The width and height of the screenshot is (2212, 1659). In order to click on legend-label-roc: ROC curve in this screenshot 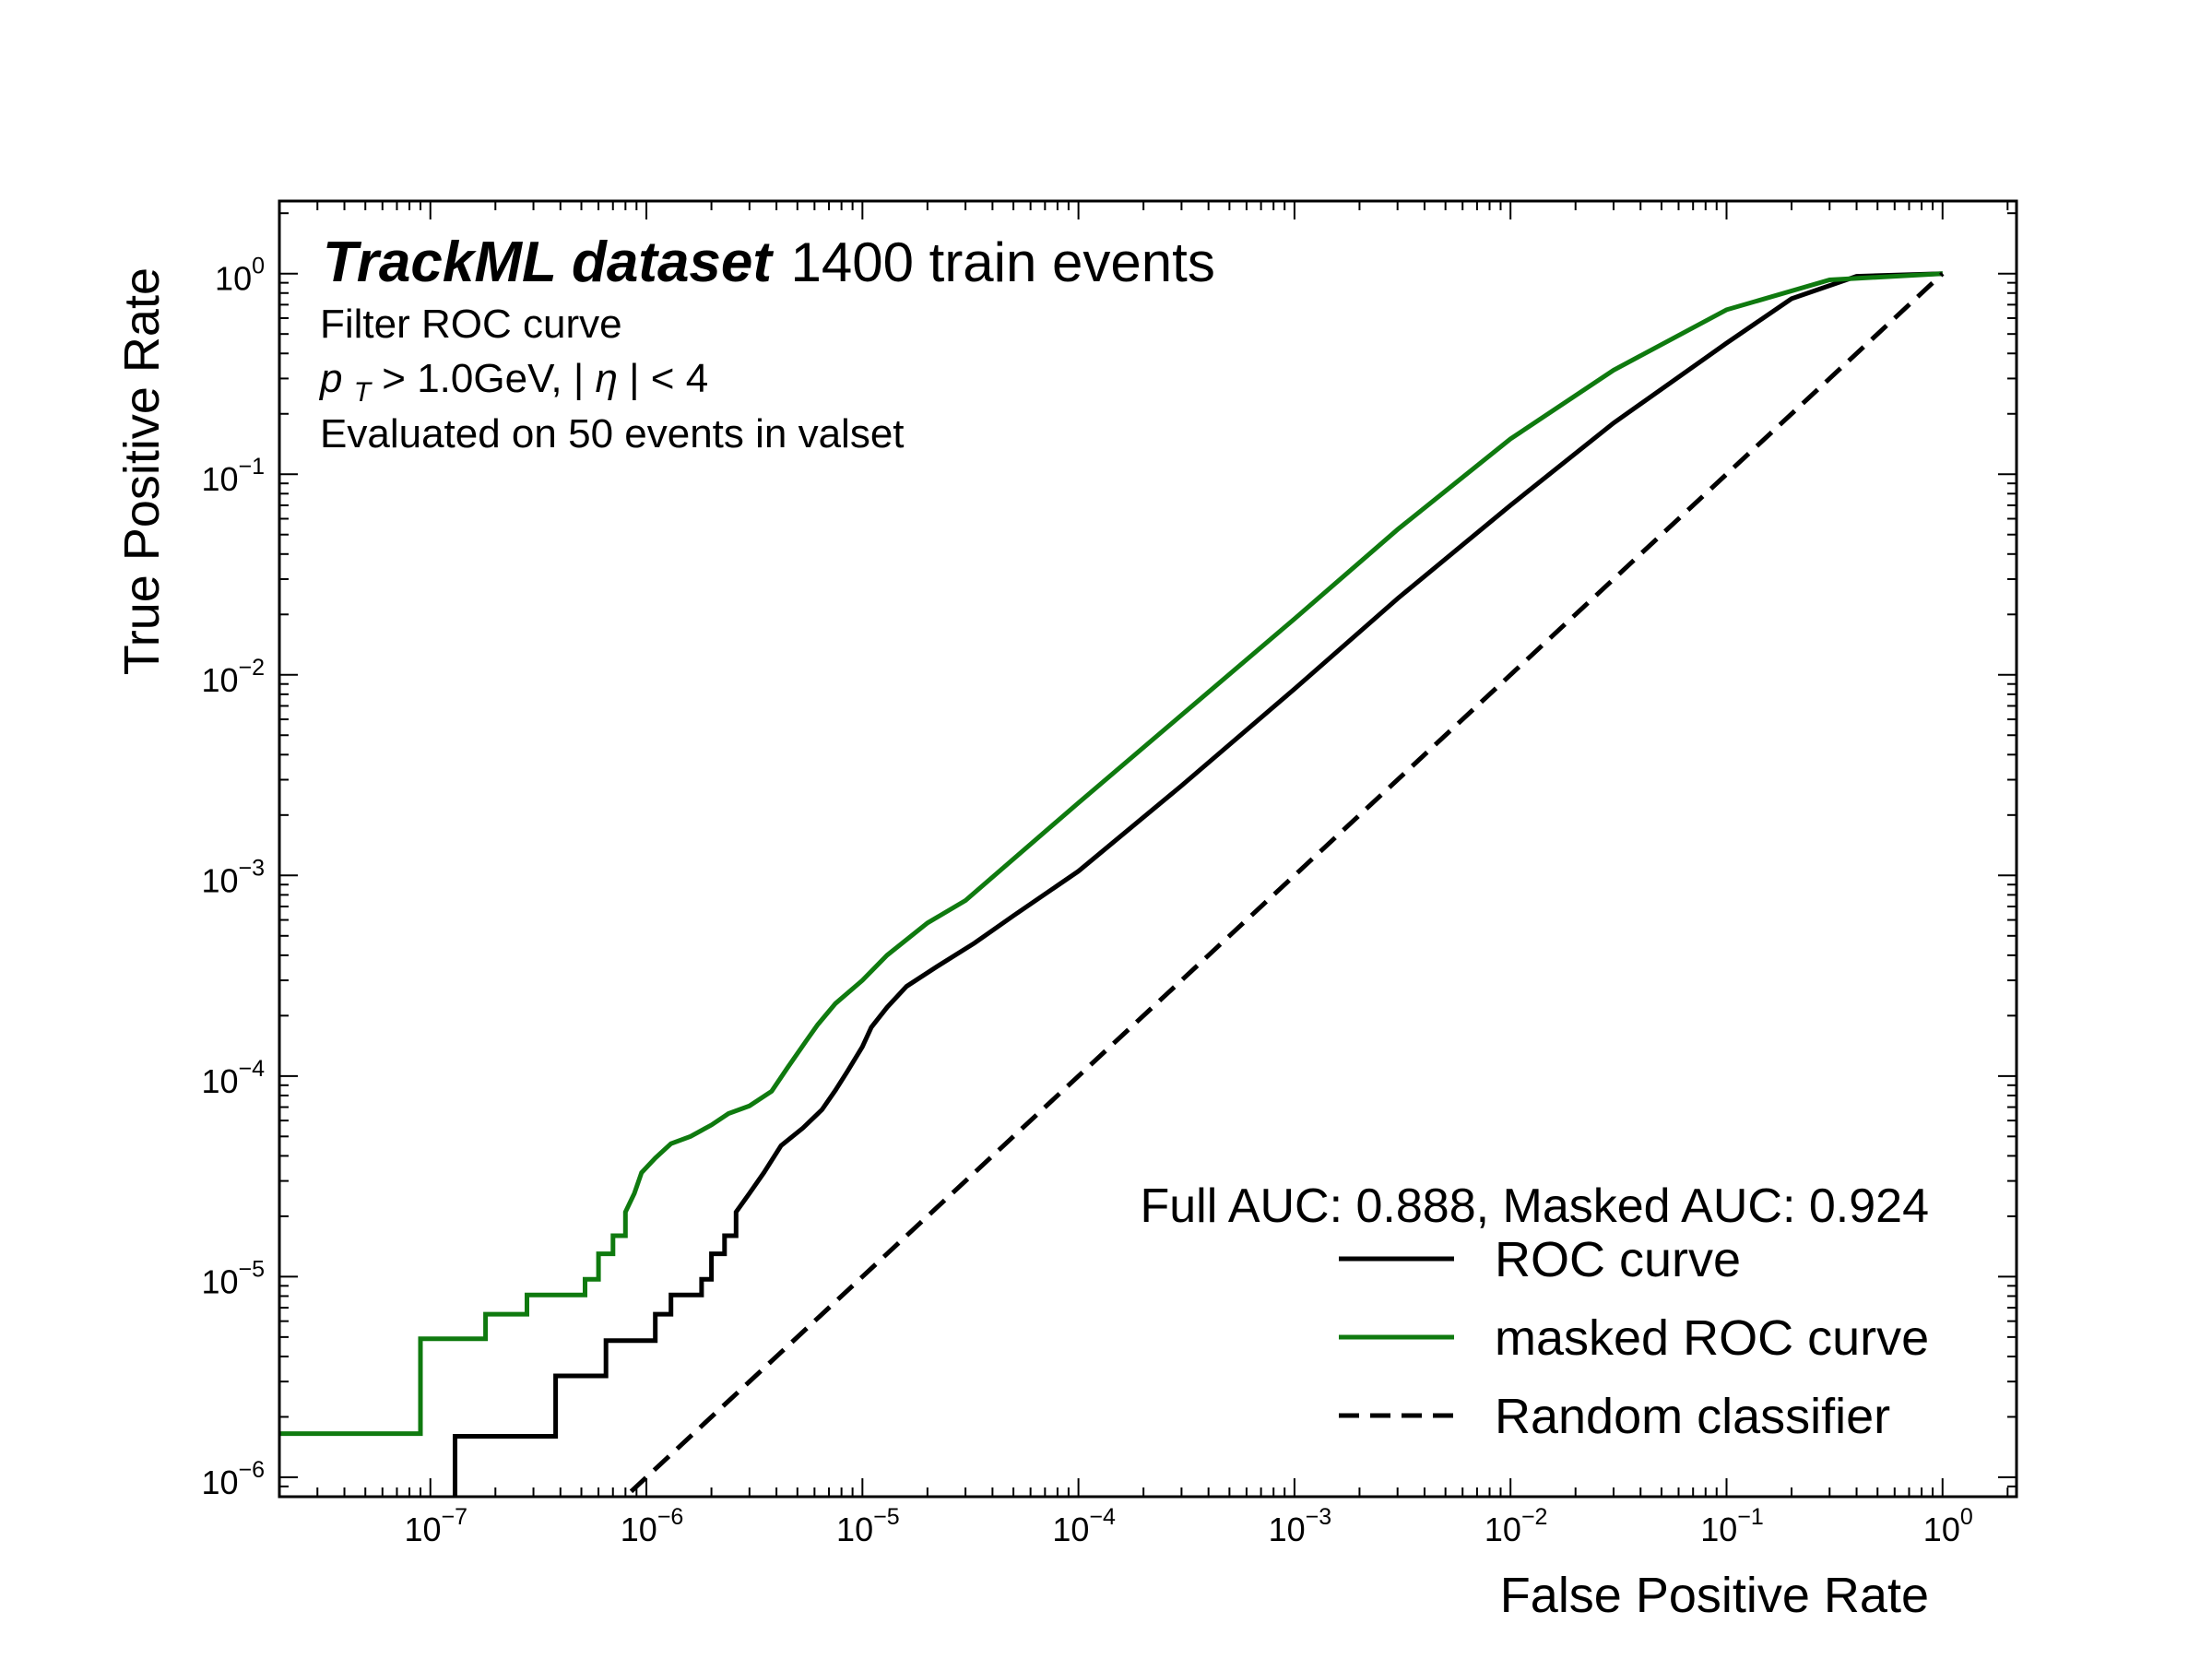, I will do `click(1618, 1260)`.